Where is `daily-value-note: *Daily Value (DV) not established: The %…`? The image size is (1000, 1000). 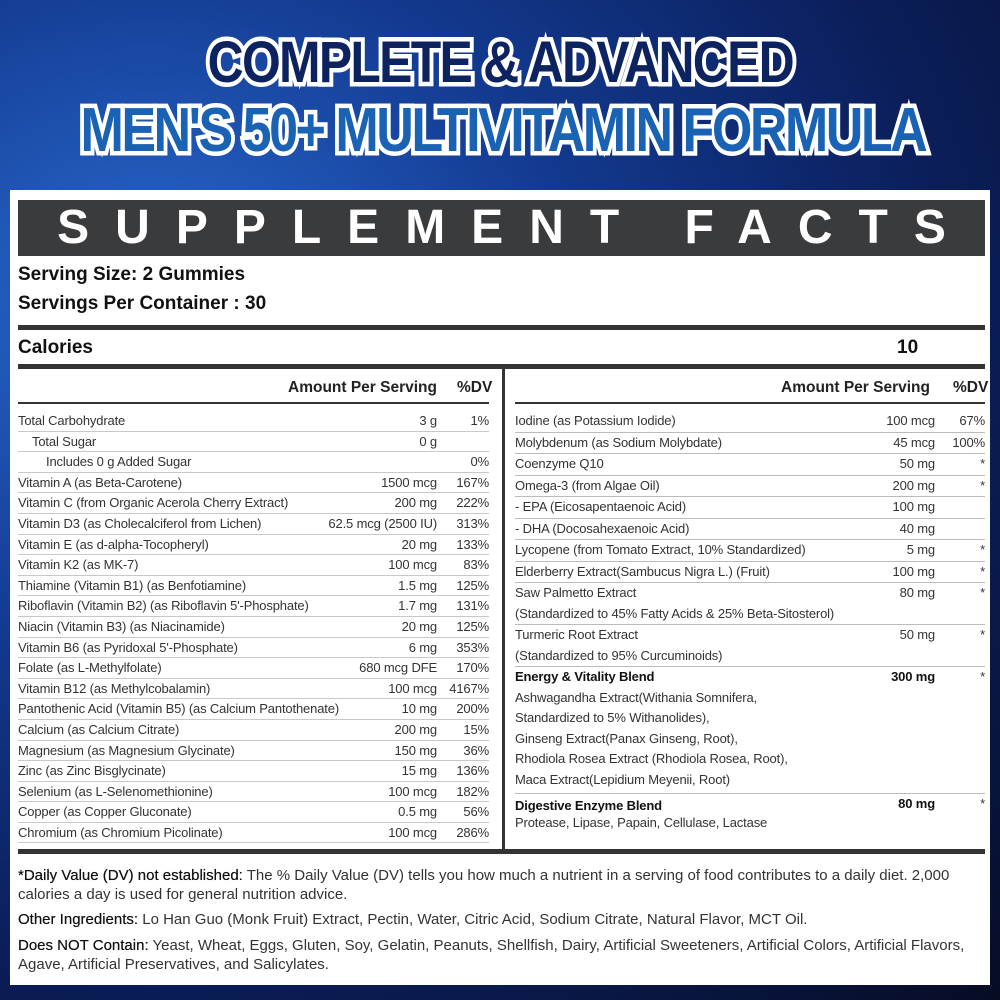
daily-value-note: *Daily Value (DV) not established: The %… is located at coordinates (500, 885).